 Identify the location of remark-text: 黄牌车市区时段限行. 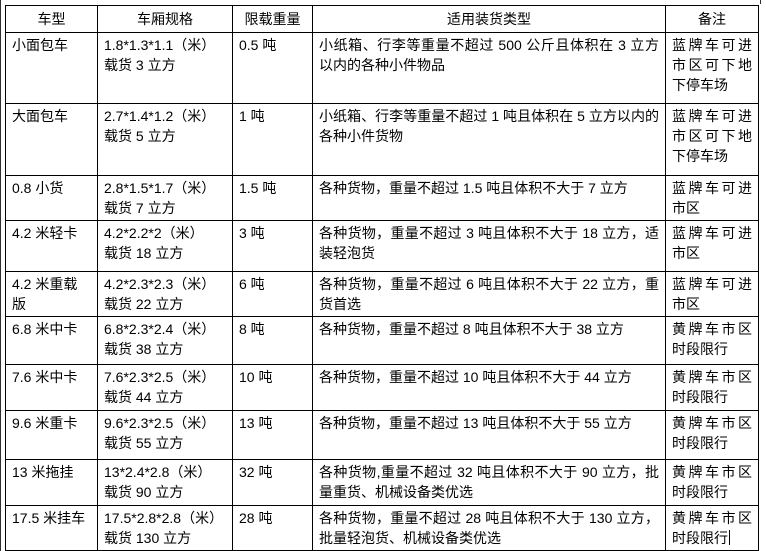
(712, 528).